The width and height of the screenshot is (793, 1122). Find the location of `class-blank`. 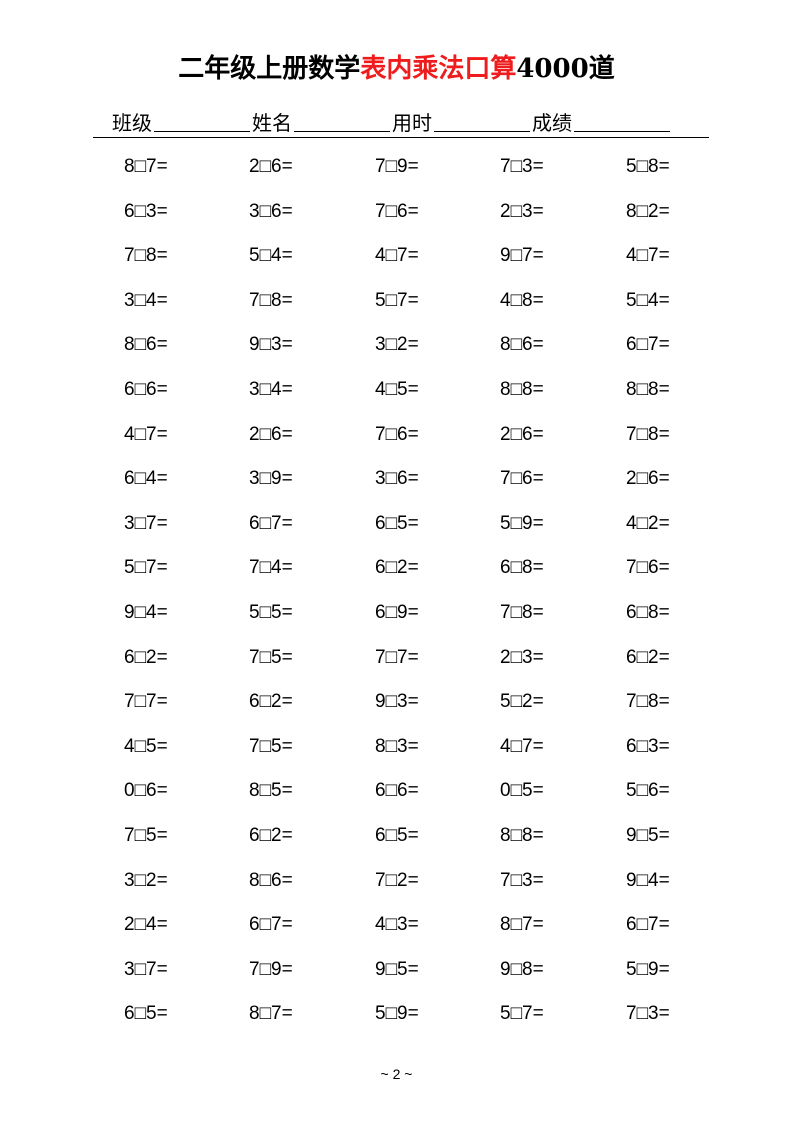

class-blank is located at coordinates (202, 122).